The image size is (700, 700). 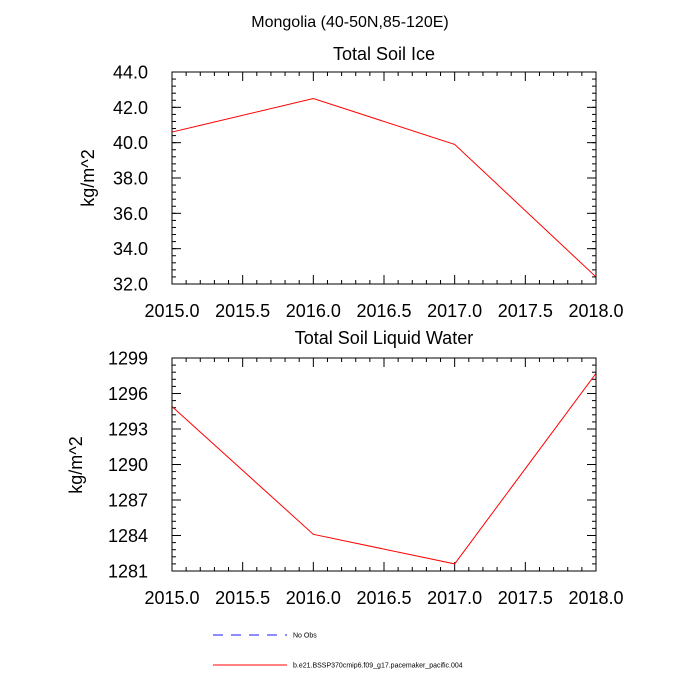 What do you see at coordinates (130, 249) in the screenshot?
I see `y-tick-label: 34.0` at bounding box center [130, 249].